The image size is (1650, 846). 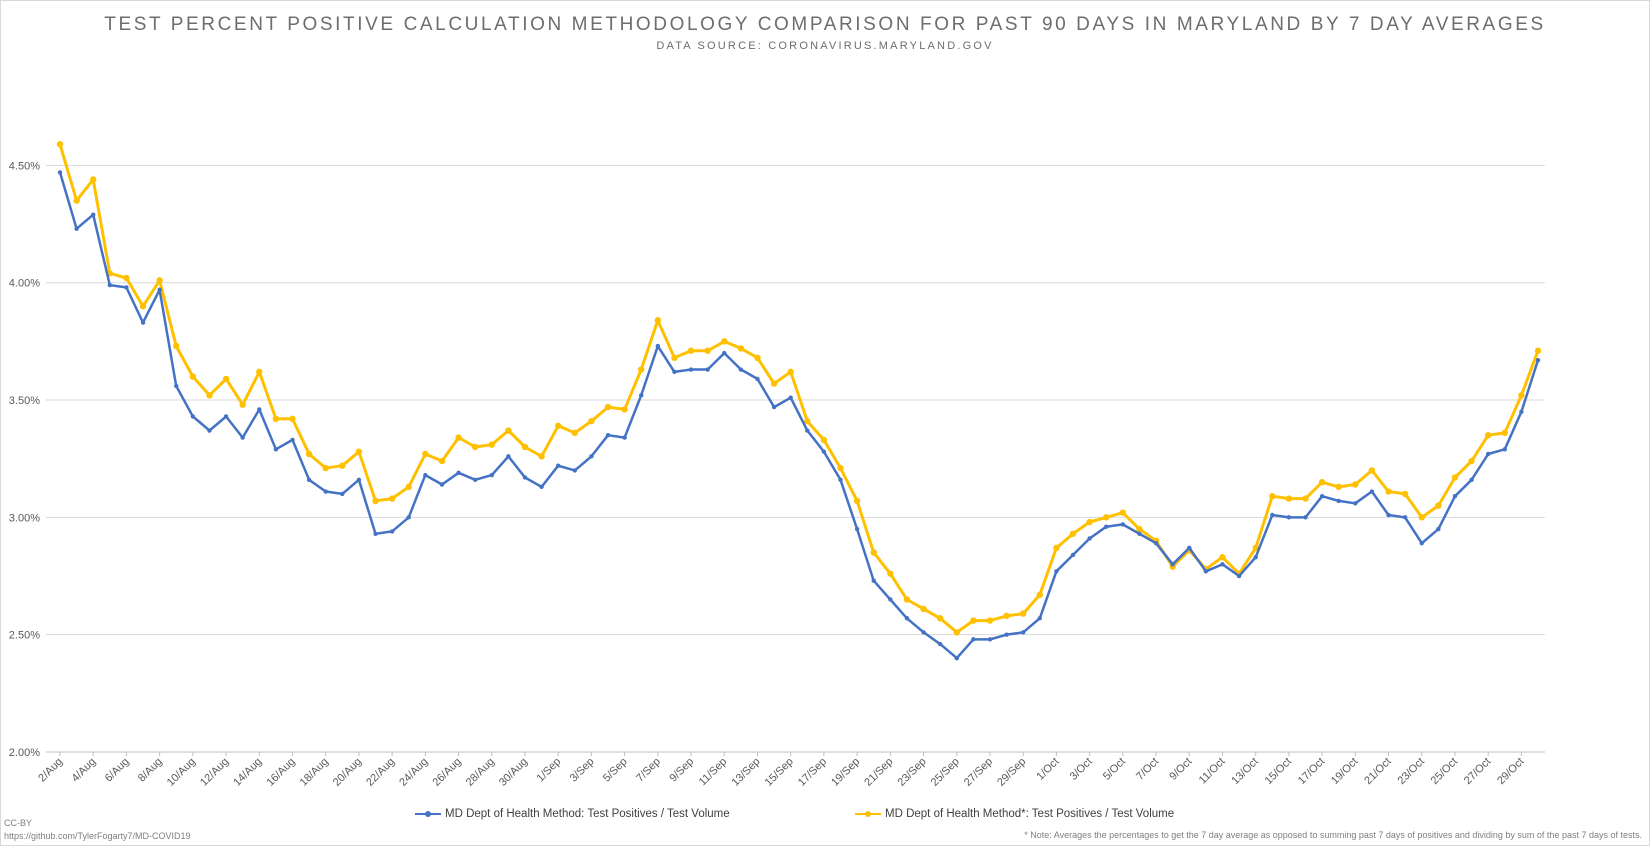 What do you see at coordinates (745, 772) in the screenshot?
I see `x-tick-label: 13/Sep` at bounding box center [745, 772].